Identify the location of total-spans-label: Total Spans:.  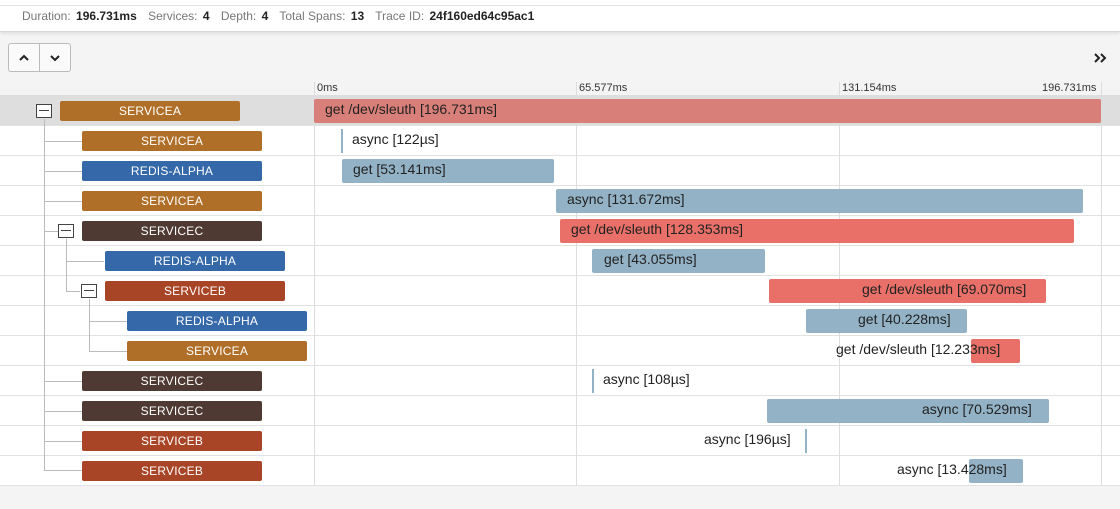
(312, 16).